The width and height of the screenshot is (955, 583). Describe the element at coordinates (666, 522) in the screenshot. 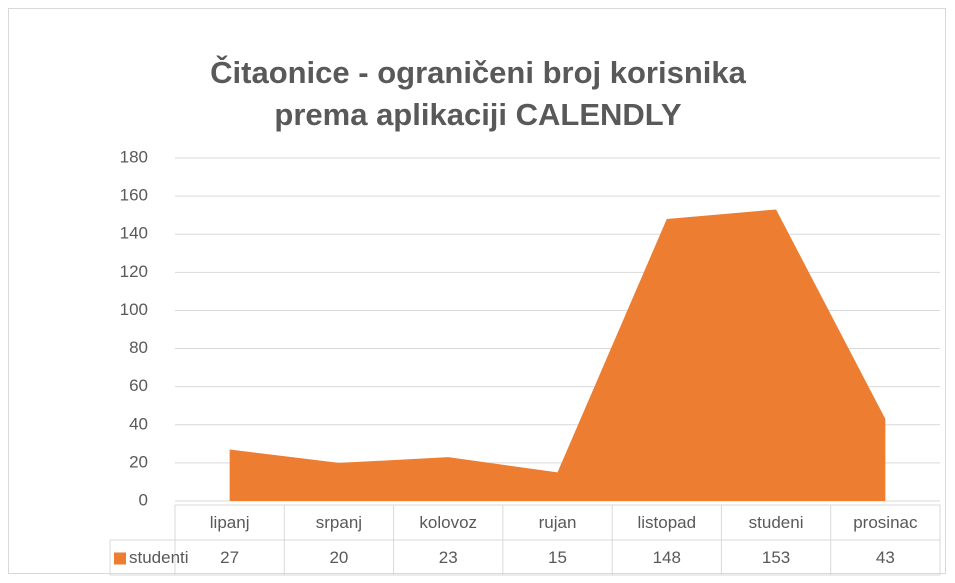

I see `x-tick-label: listopad` at that location.